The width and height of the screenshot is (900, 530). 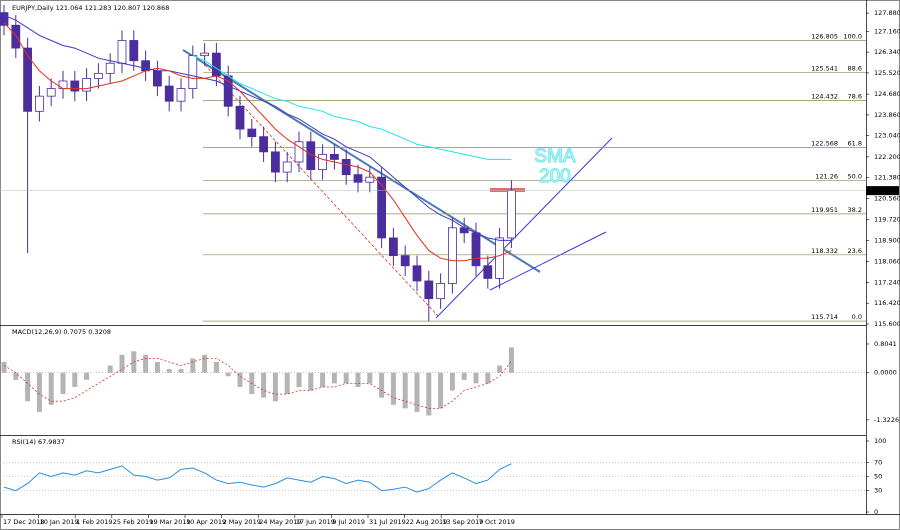 What do you see at coordinates (61, 332) in the screenshot?
I see `panel-title: MACD(12,26,9) 0.7075 0.3208` at bounding box center [61, 332].